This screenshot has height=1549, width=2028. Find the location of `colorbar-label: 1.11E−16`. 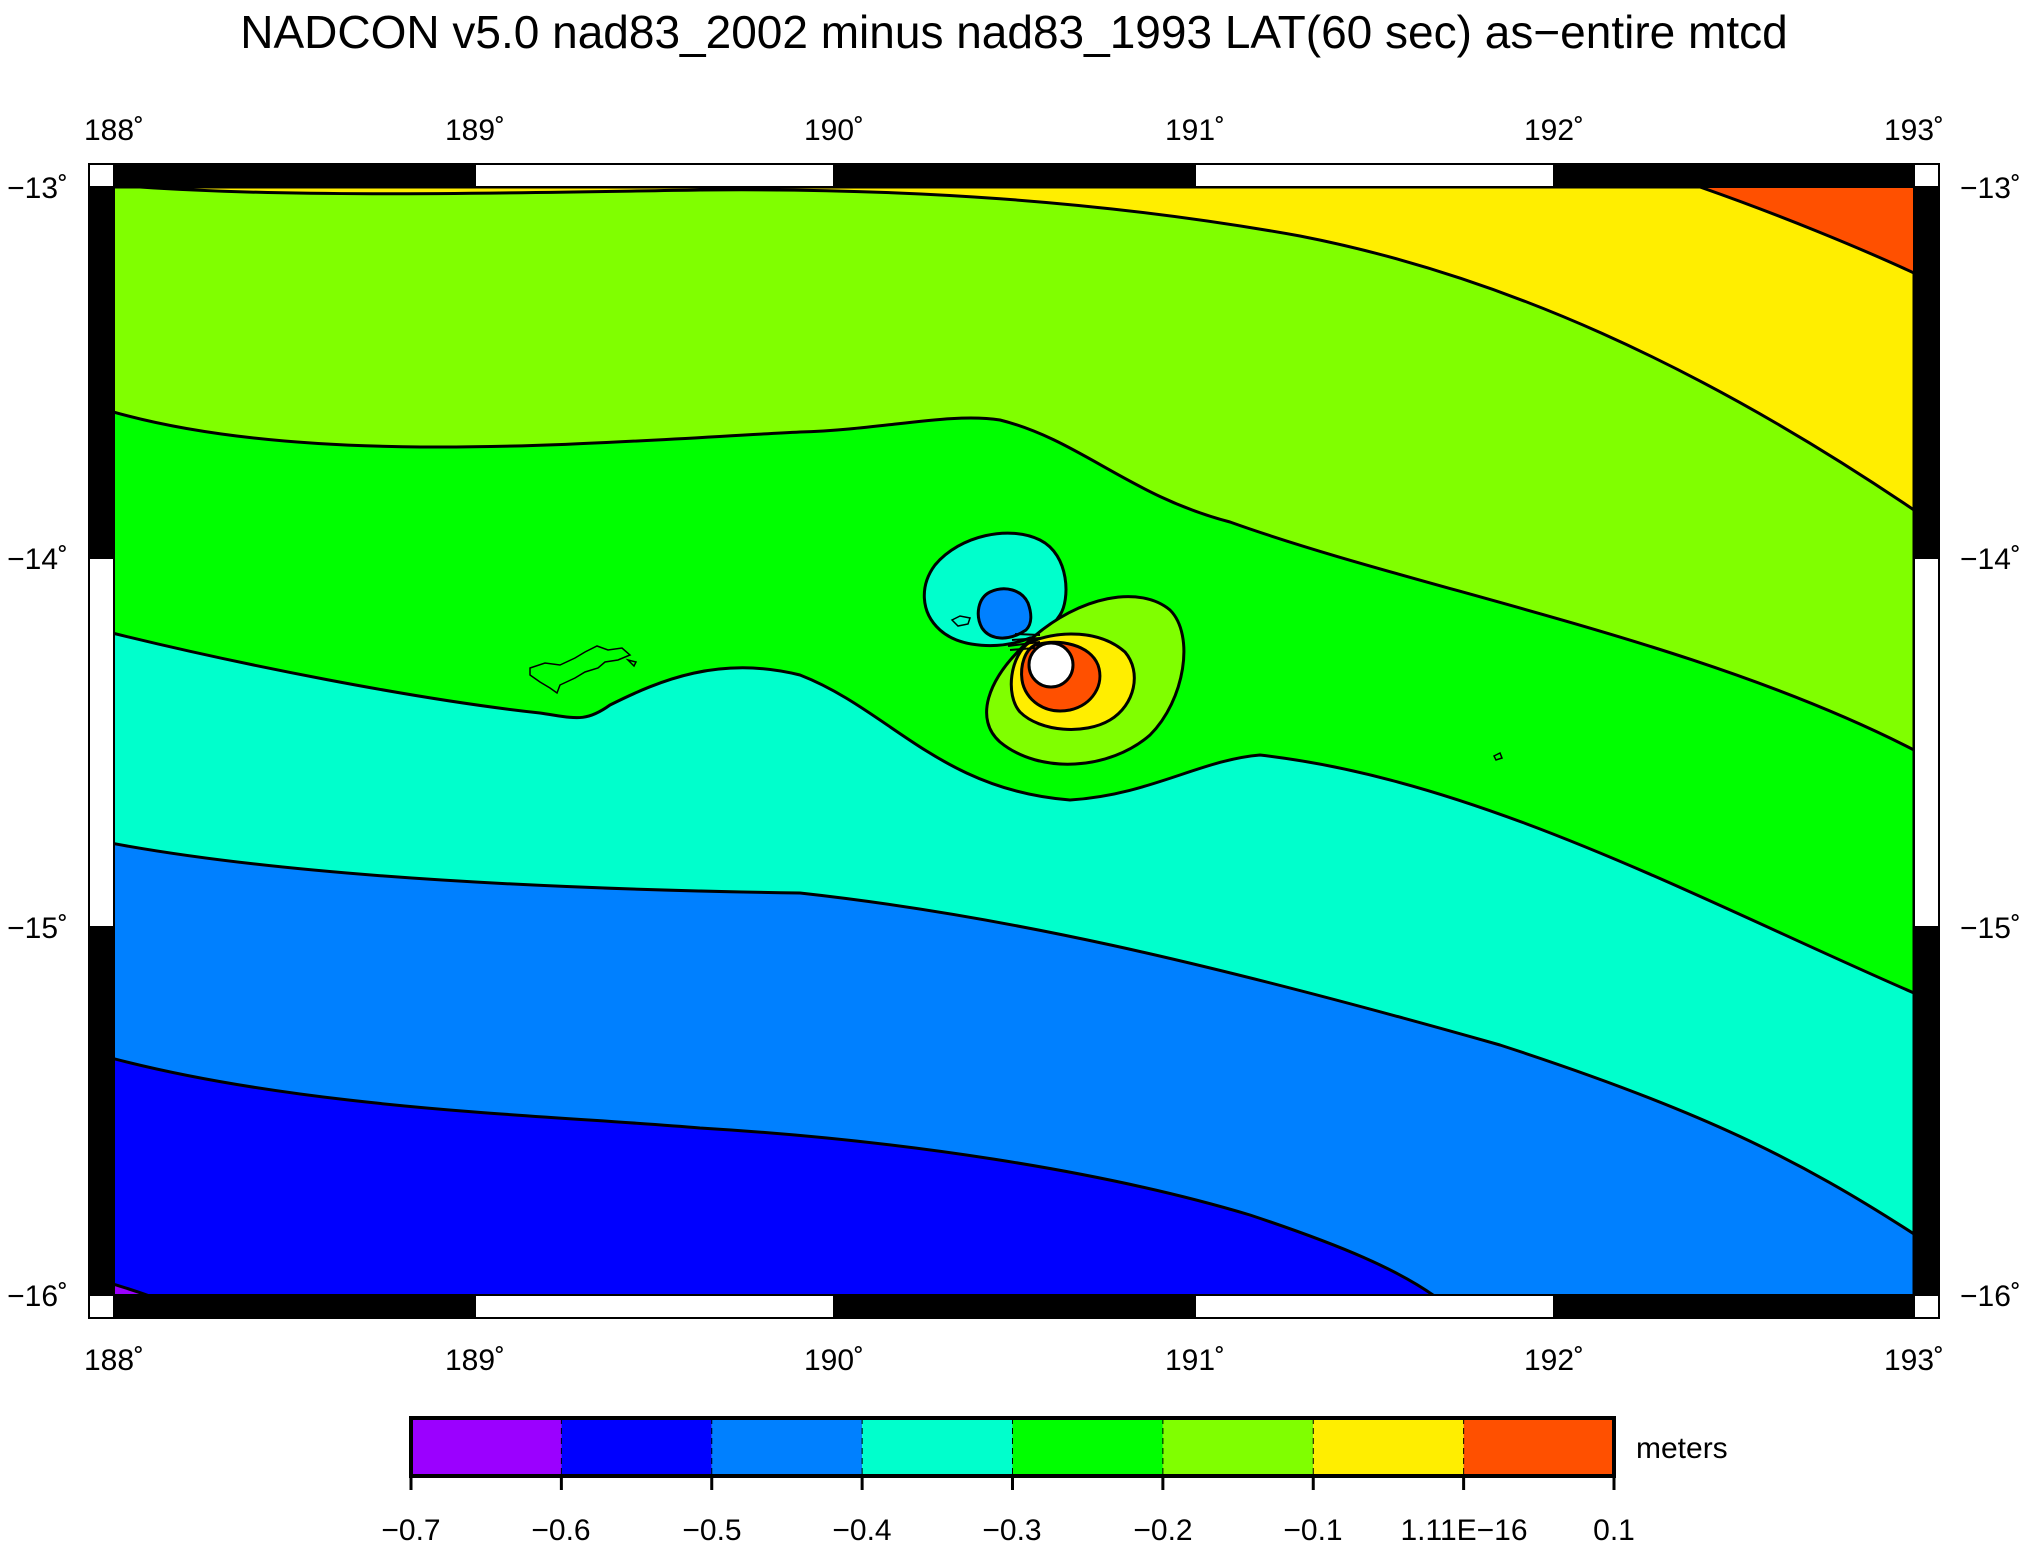

colorbar-label: 1.11E−16 is located at coordinates (1463, 1530).